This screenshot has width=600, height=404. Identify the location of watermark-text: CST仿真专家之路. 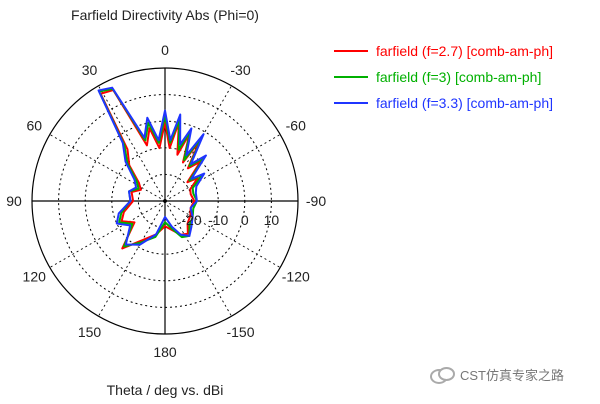
(512, 375).